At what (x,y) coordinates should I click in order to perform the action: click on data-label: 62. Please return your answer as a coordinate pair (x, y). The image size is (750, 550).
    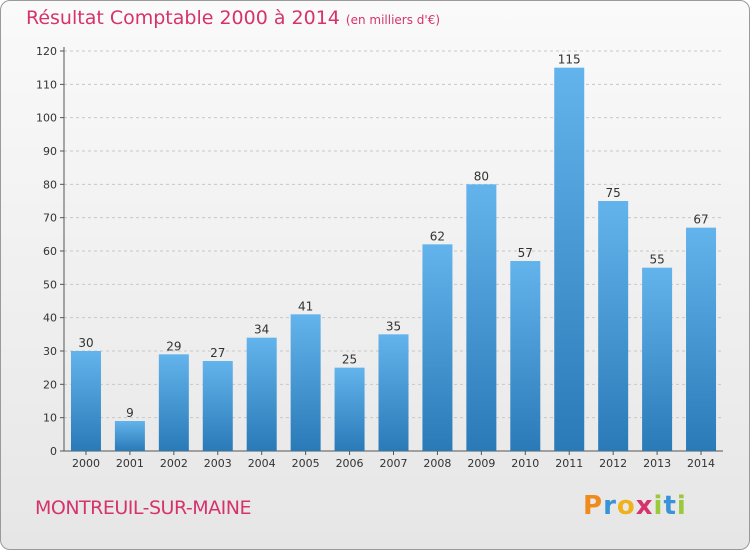
    Looking at the image, I should click on (437, 236).